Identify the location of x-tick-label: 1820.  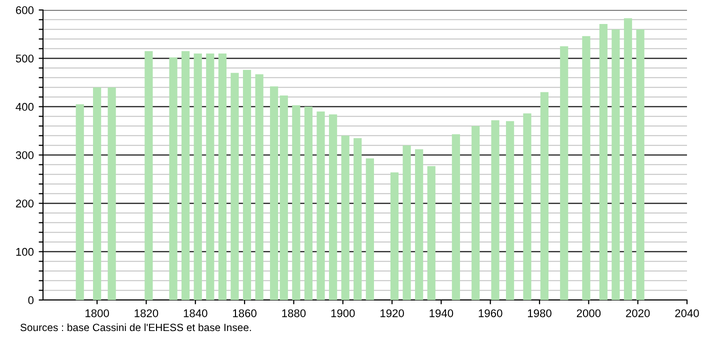
(146, 313).